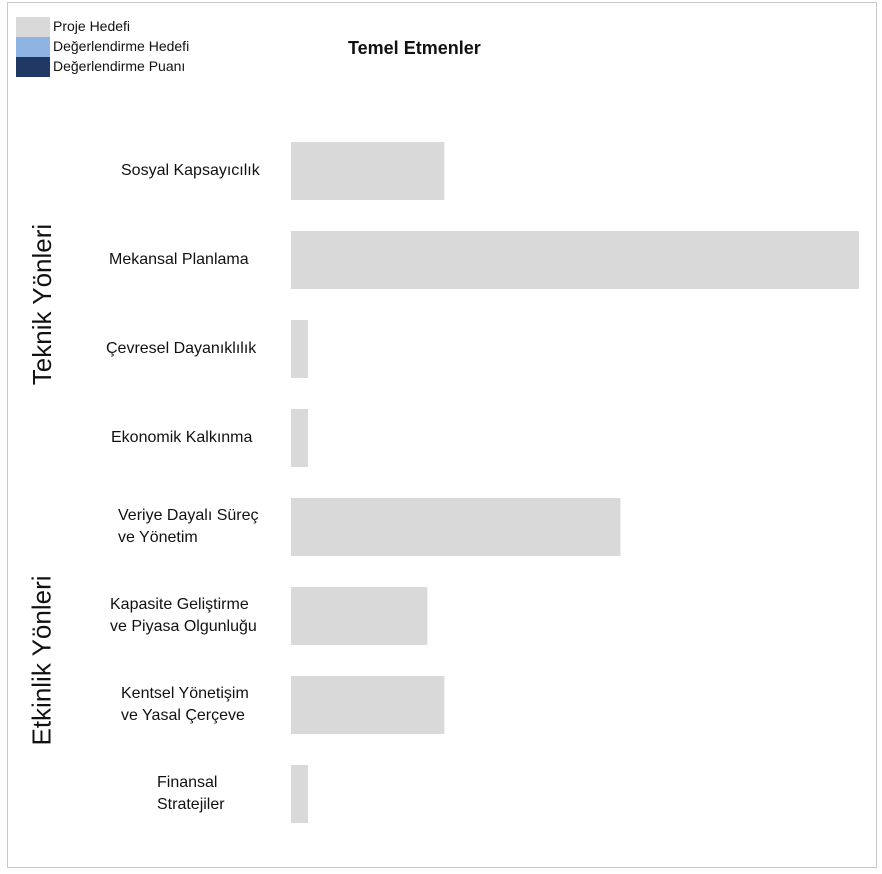 This screenshot has width=882, height=874. What do you see at coordinates (181, 348) in the screenshot?
I see `category-label: Çevresel Dayanıklılık` at bounding box center [181, 348].